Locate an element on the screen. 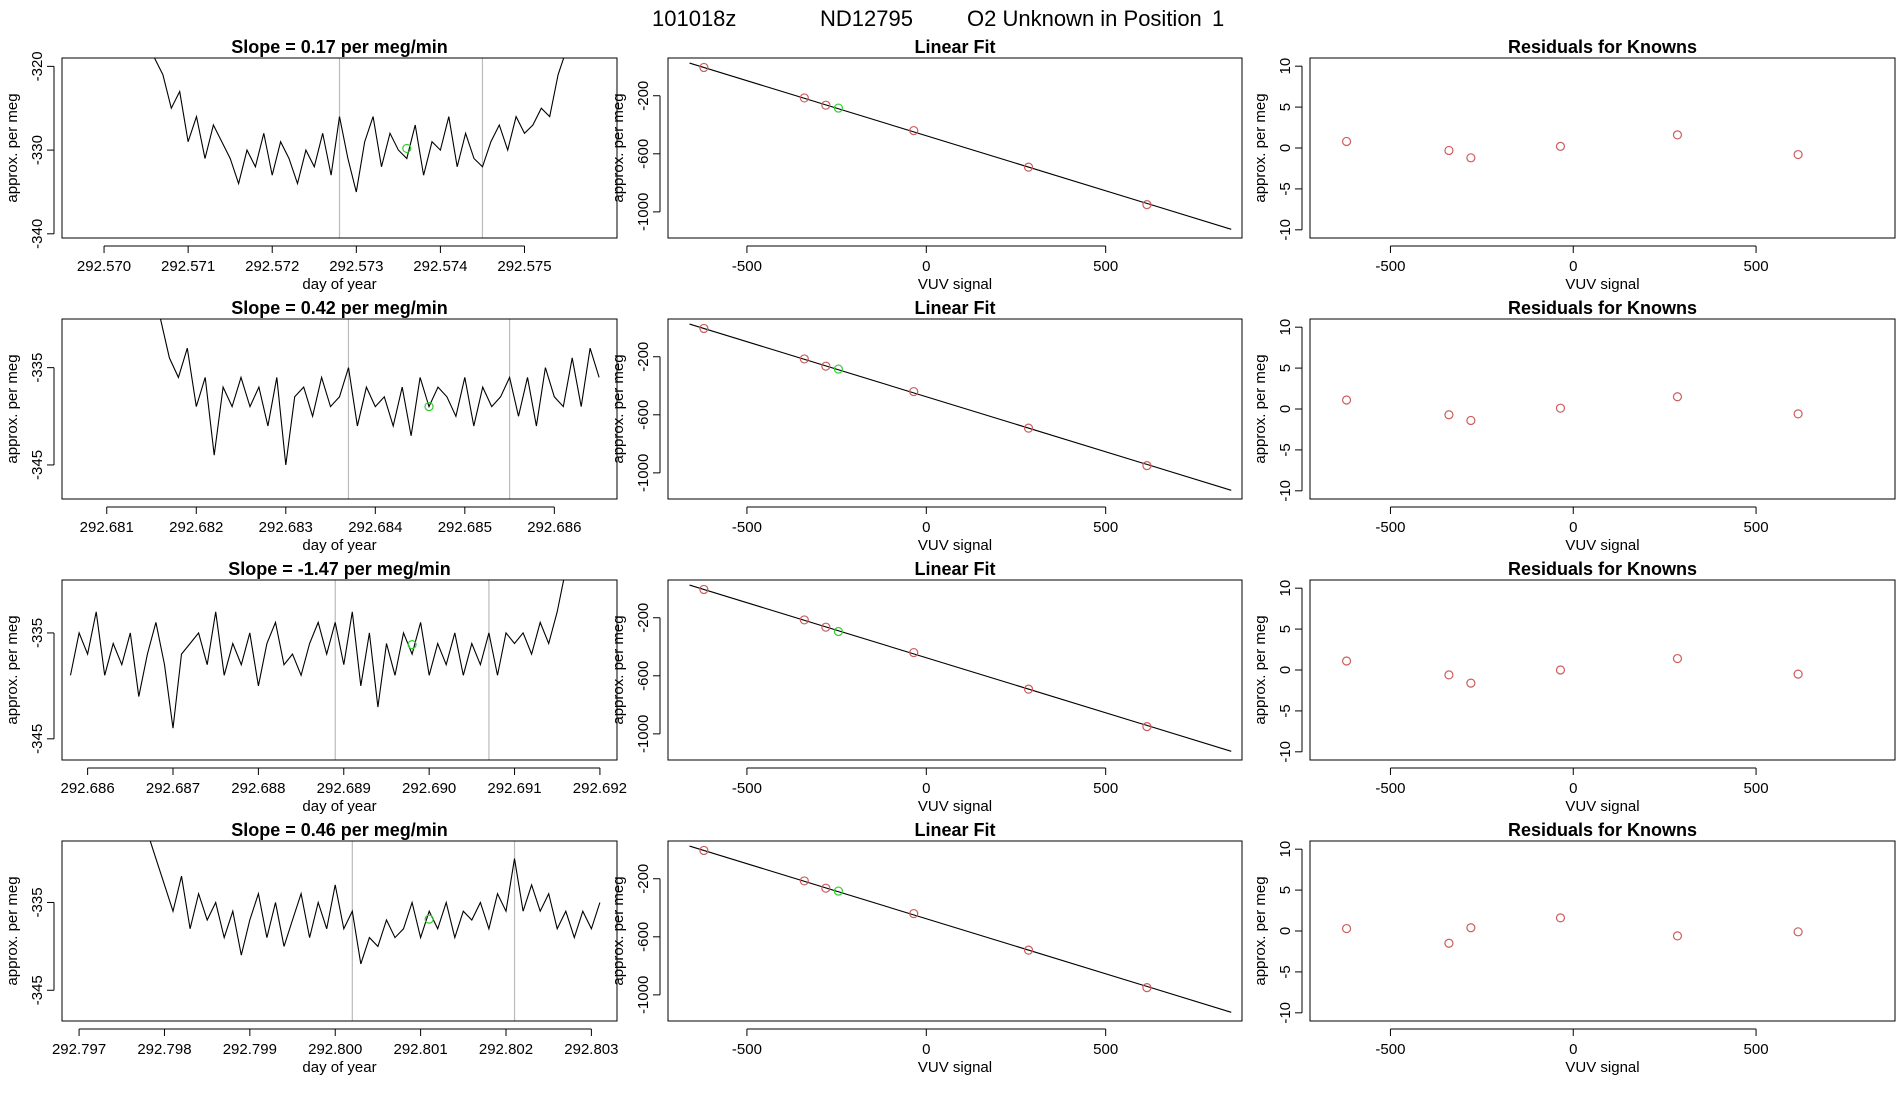 This screenshot has width=1900, height=1100. panel-title: Linear Fit is located at coordinates (954, 569).